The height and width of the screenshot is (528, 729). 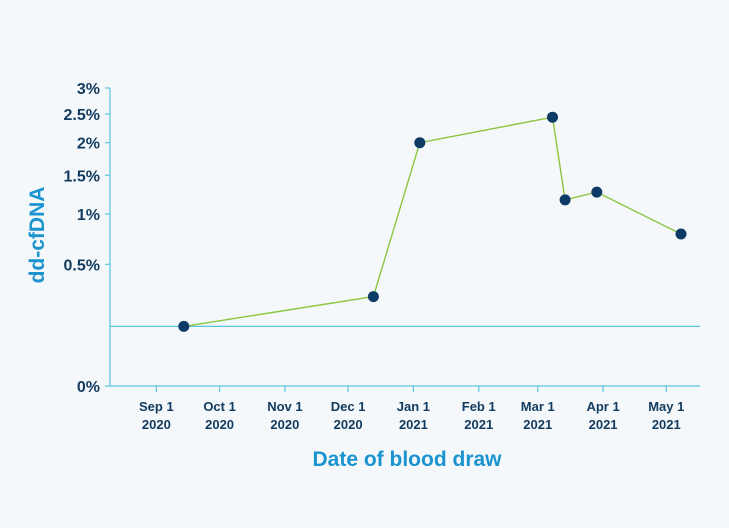 What do you see at coordinates (479, 406) in the screenshot?
I see `x-tick-label: Feb 1` at bounding box center [479, 406].